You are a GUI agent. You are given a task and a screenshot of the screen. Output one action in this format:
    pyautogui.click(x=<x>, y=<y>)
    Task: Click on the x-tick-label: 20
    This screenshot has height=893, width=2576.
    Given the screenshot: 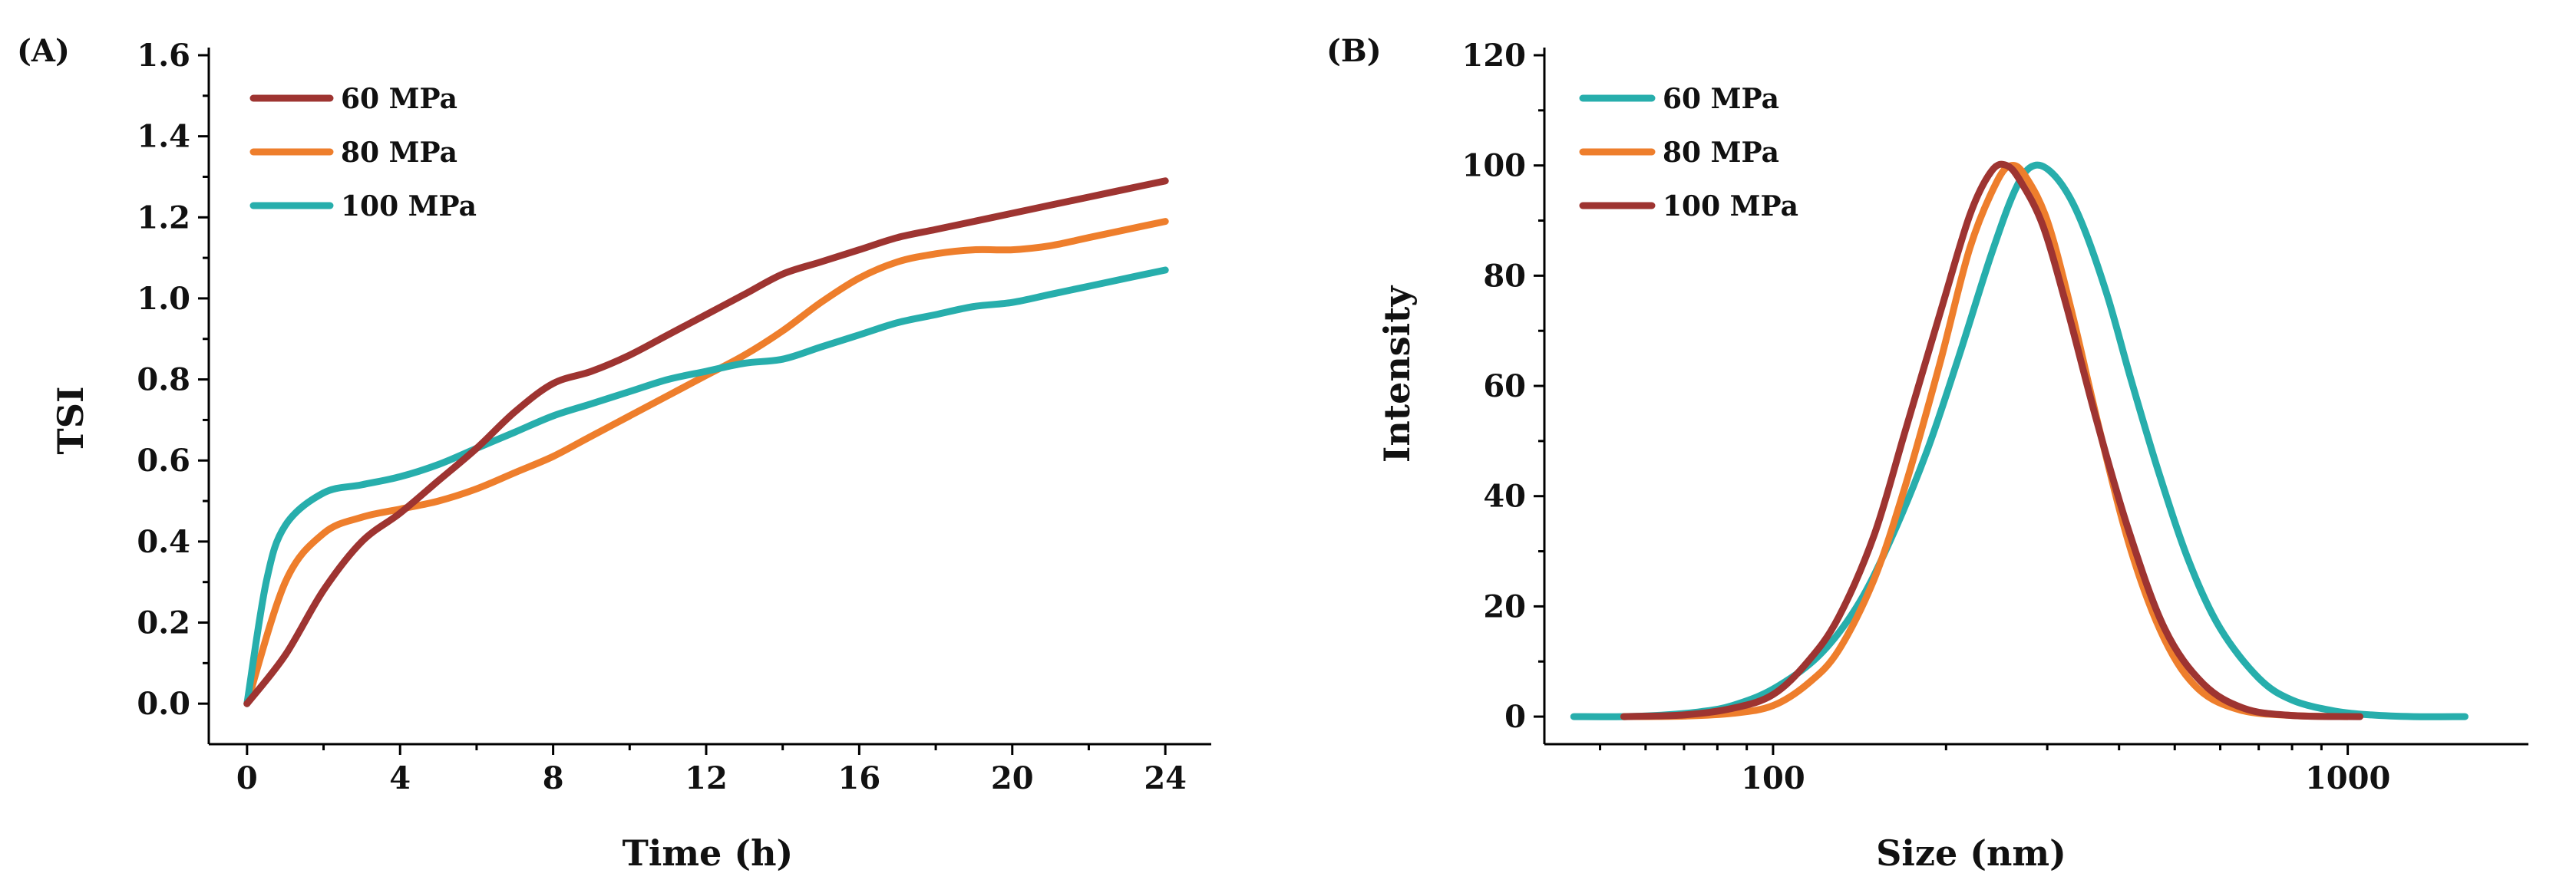 What is the action you would take?
    pyautogui.click(x=1012, y=778)
    